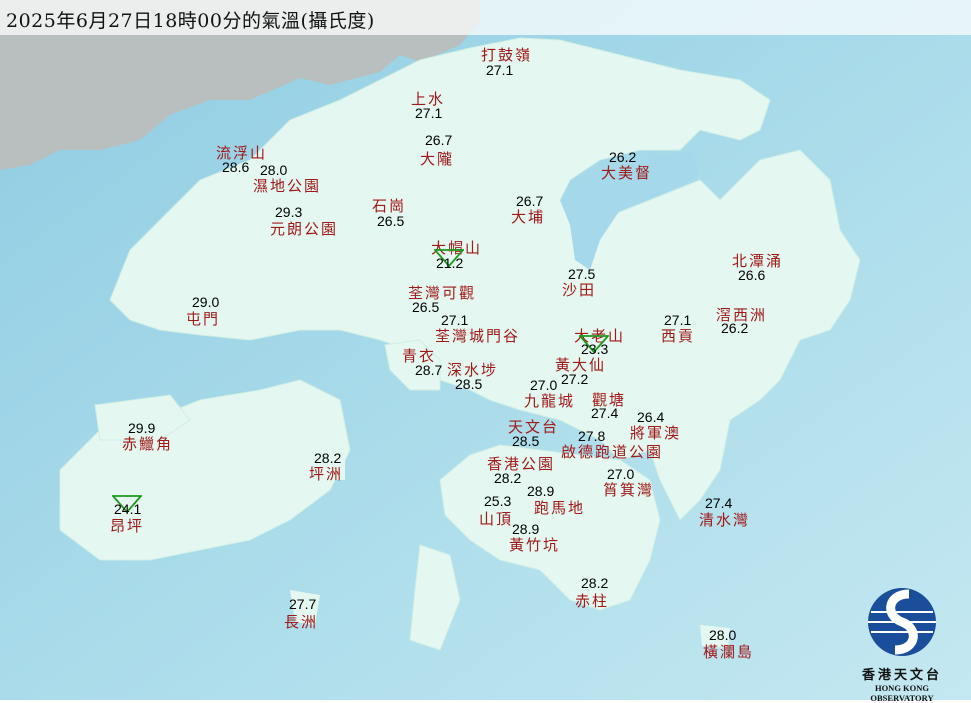 This screenshot has width=971, height=703. I want to click on station-name: 跑馬地, so click(560, 508).